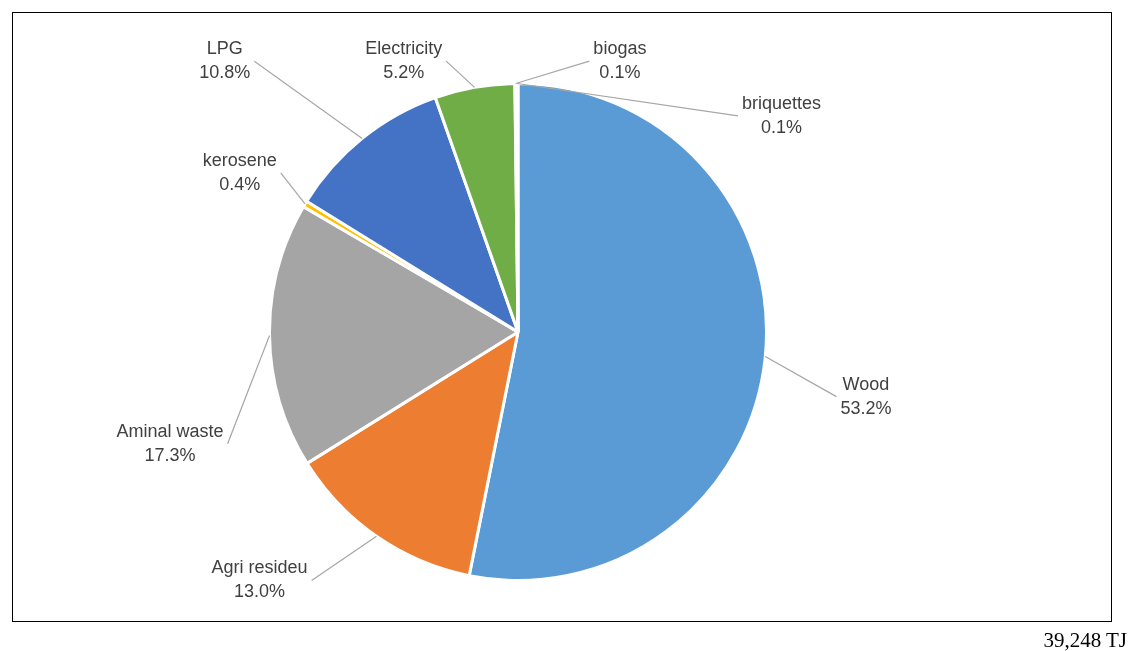 The width and height of the screenshot is (1129, 651). What do you see at coordinates (1085, 639) in the screenshot?
I see `text: 39,248 TJ` at bounding box center [1085, 639].